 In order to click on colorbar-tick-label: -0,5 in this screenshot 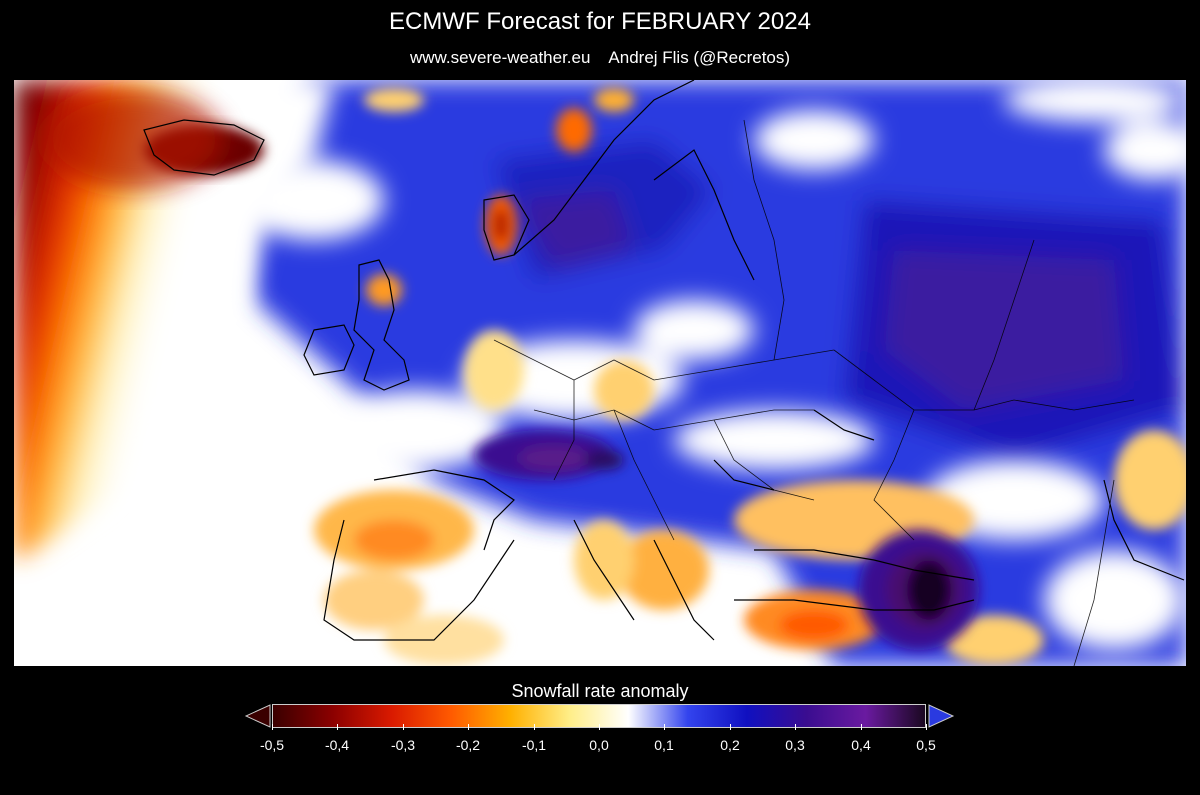, I will do `click(272, 745)`.